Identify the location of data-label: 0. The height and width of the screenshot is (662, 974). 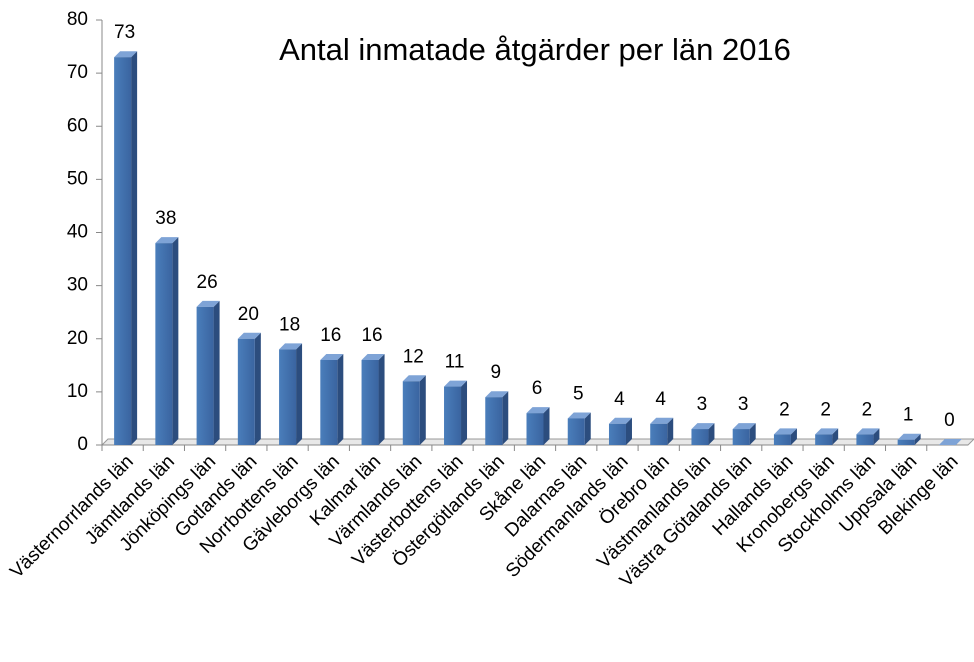
(949, 420).